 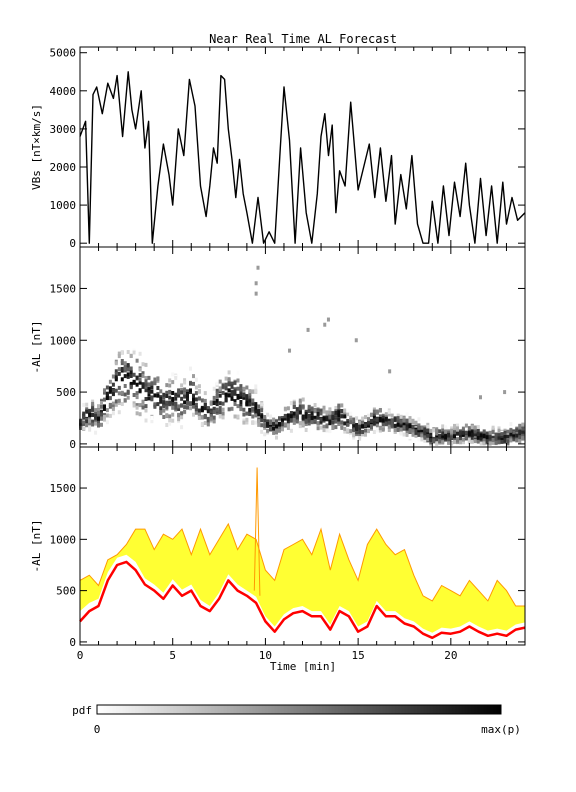 I want to click on x-tick-label: 5, so click(x=172, y=655).